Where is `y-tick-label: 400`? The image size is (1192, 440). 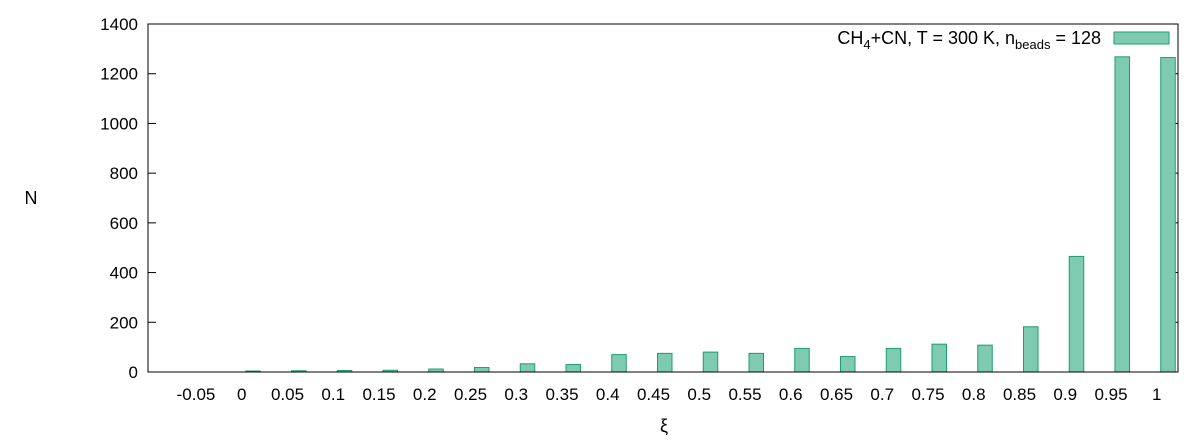
y-tick-label: 400 is located at coordinates (124, 273).